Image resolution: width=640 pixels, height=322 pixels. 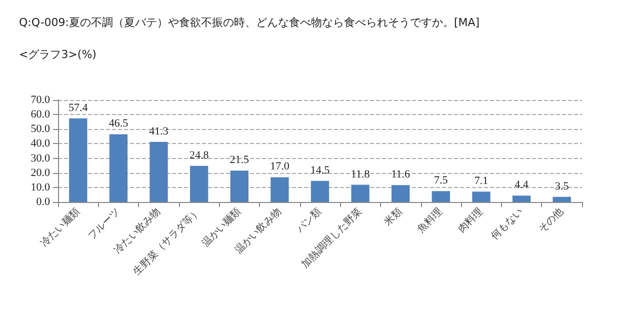 What do you see at coordinates (118, 124) in the screenshot?
I see `data-label: 46.5` at bounding box center [118, 124].